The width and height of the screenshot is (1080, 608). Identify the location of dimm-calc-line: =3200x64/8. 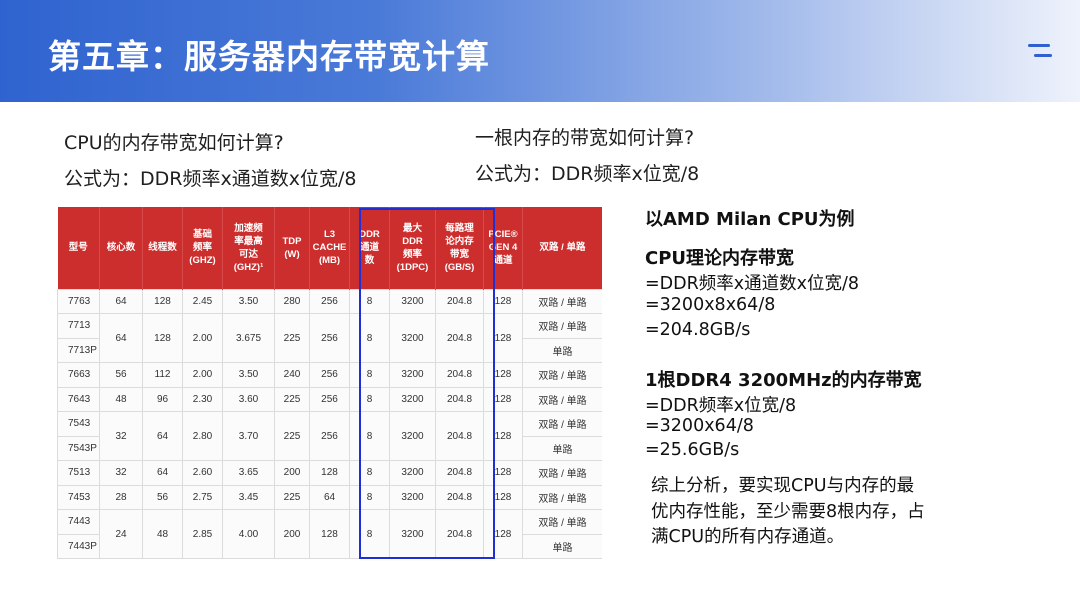
(699, 426).